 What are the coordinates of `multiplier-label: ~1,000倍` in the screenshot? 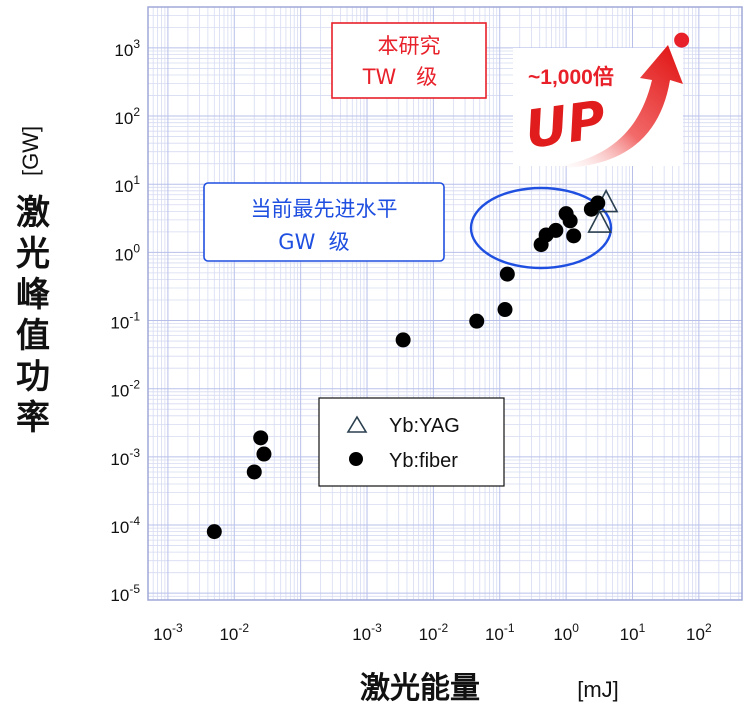 It's located at (571, 77).